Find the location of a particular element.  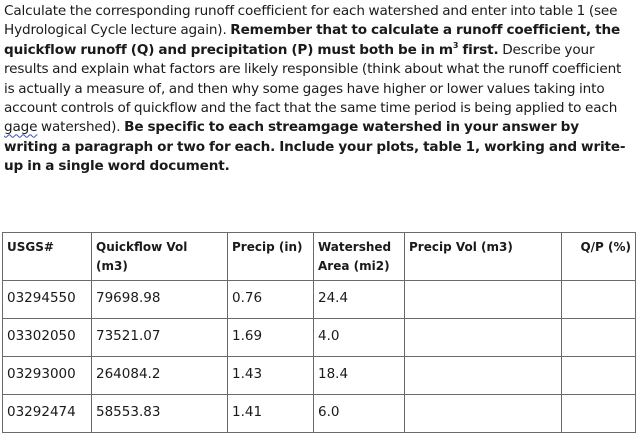

table-row: 03302050 73521.07 1.69 4.0 is located at coordinates (319, 337).